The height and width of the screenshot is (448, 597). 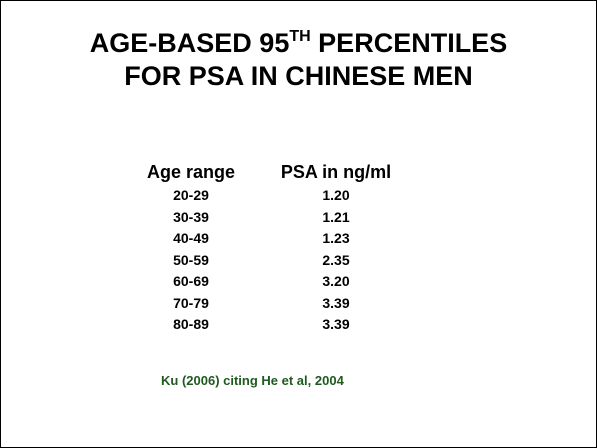 I want to click on title-line-1-prefix: AGE-BASED 95, so click(x=189, y=43).